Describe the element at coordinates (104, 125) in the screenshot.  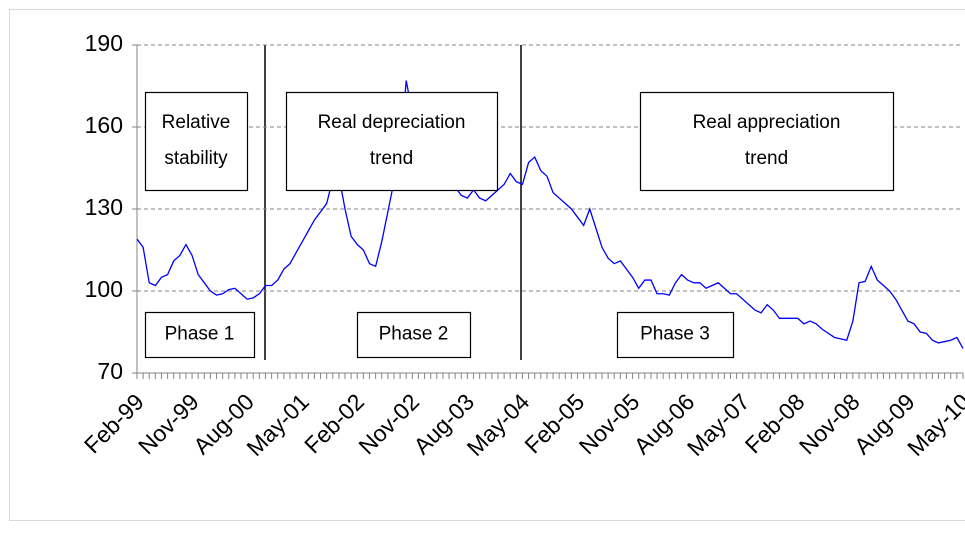
I see `y-tick-label: 160` at that location.